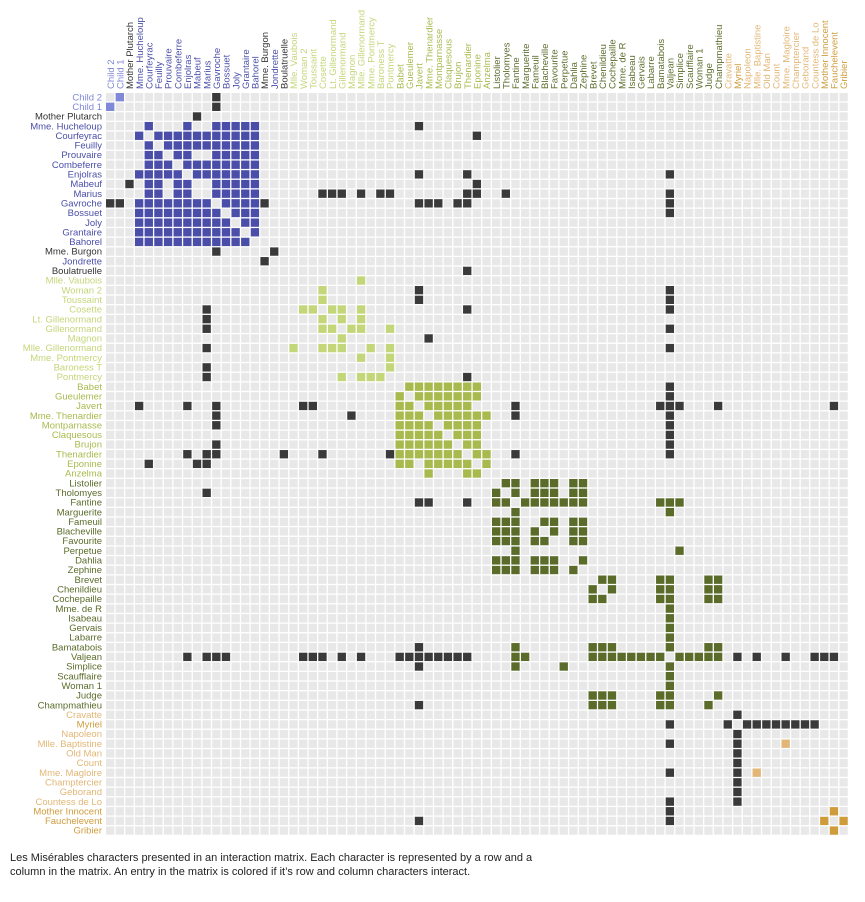  What do you see at coordinates (82, 290) in the screenshot?
I see `row-label-woman-2: Woman 2` at bounding box center [82, 290].